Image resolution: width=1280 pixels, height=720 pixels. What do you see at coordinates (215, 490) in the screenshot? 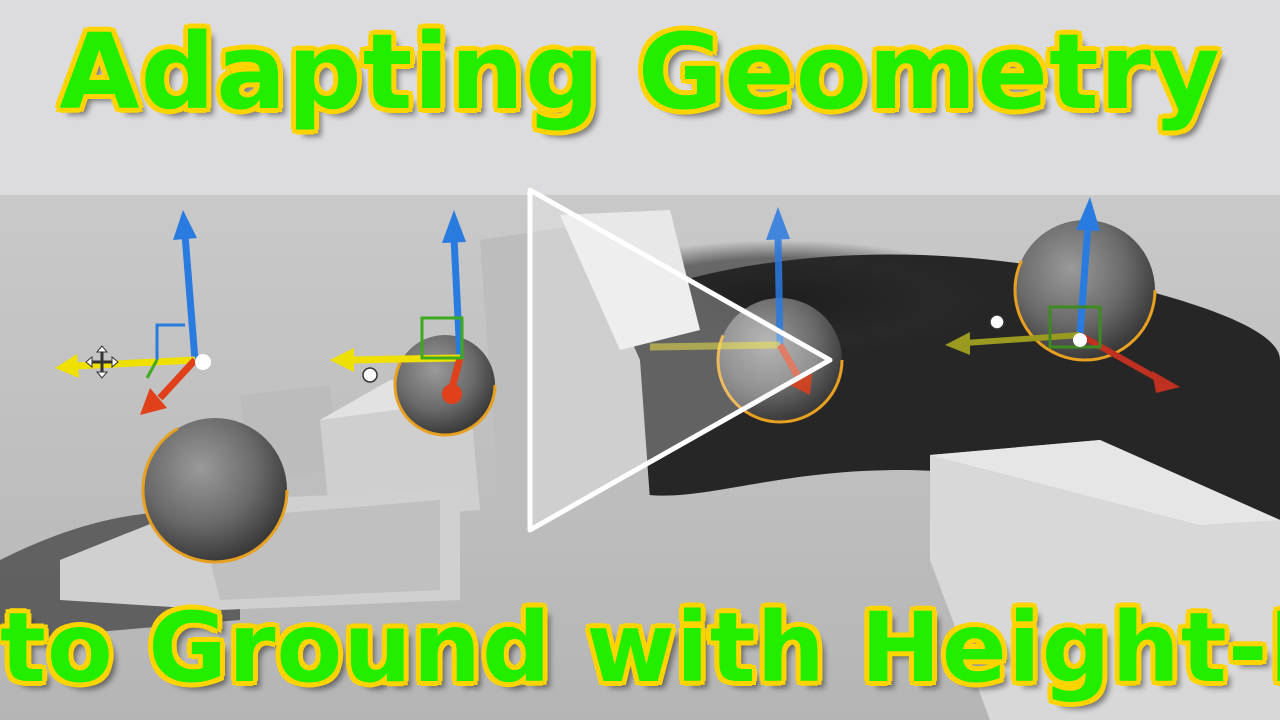
I see `sphere-left` at bounding box center [215, 490].